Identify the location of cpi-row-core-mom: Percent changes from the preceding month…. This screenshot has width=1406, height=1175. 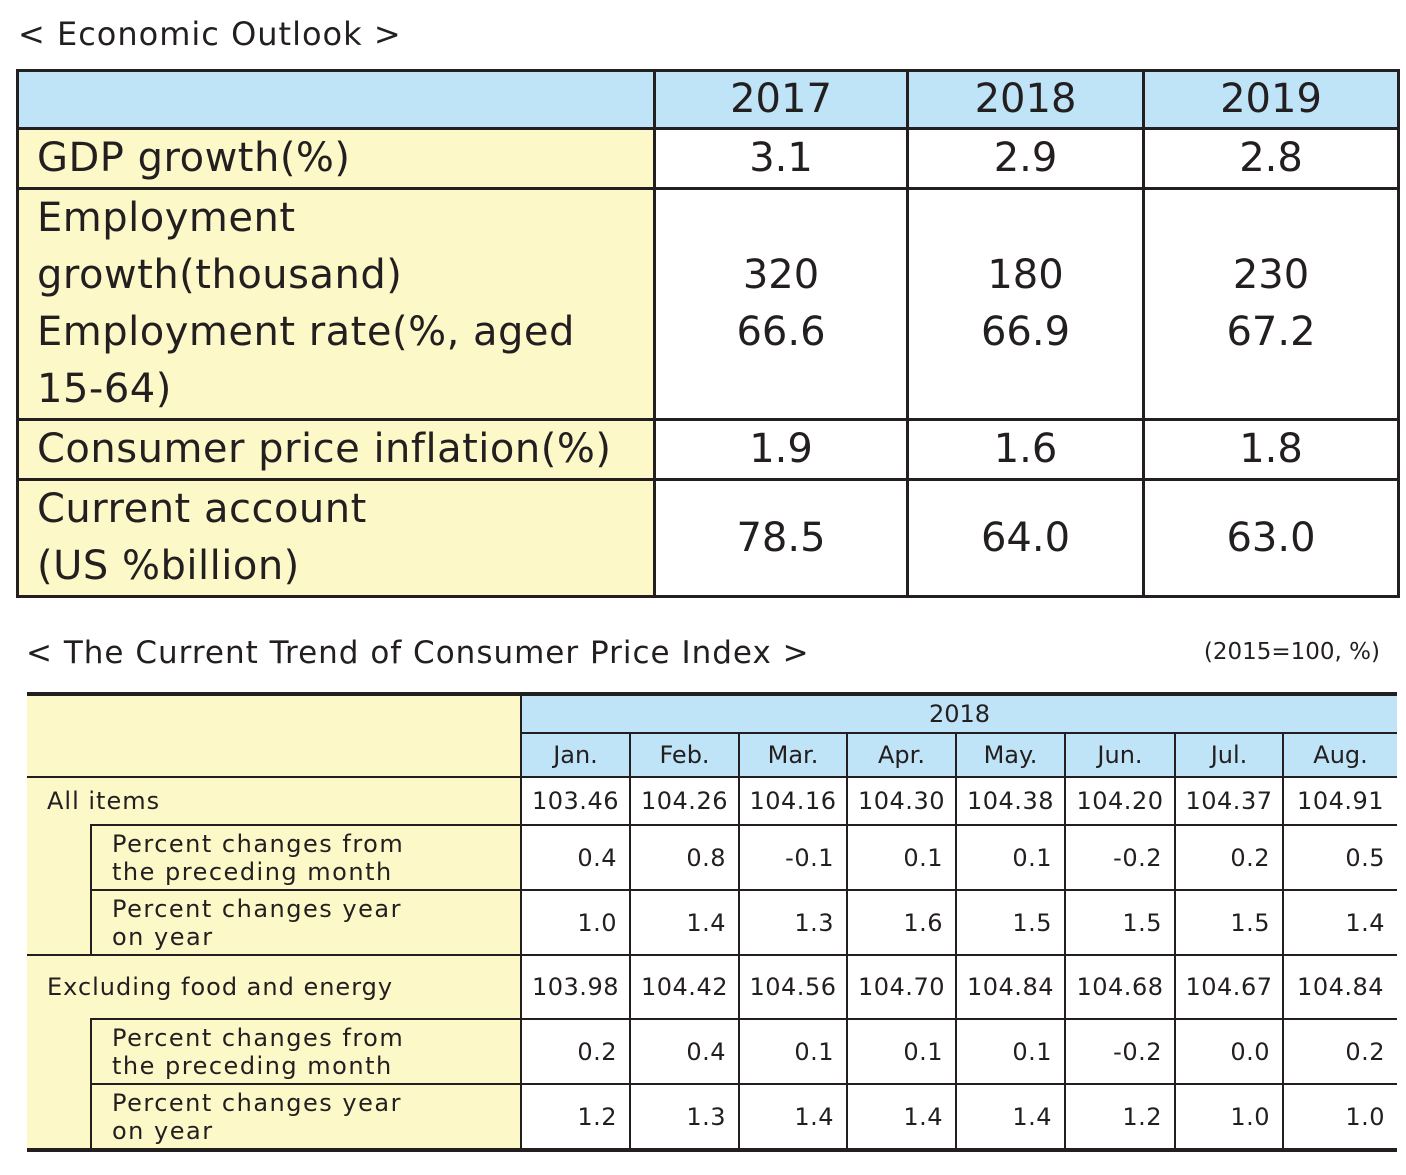
(712, 1084).